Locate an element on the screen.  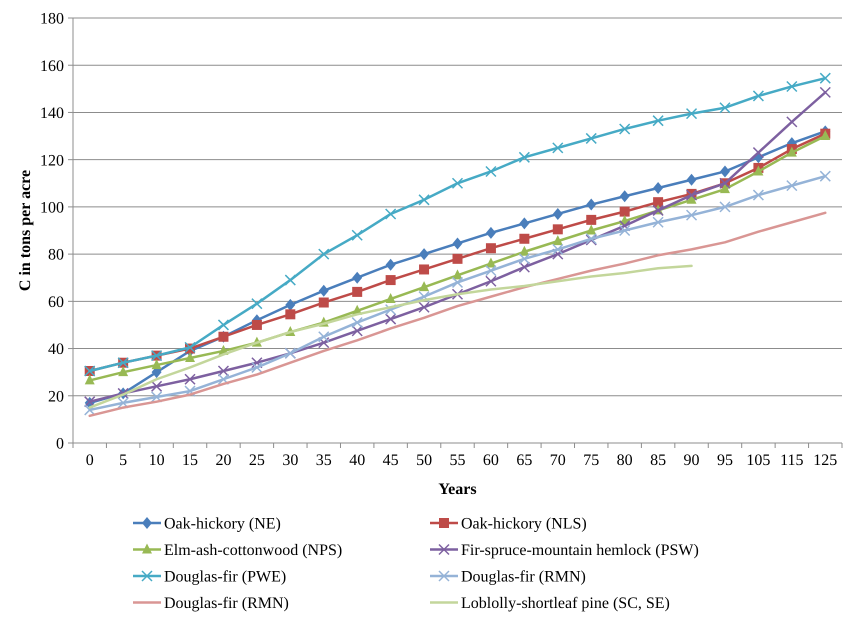
x-tick-label: 95 is located at coordinates (724, 460).